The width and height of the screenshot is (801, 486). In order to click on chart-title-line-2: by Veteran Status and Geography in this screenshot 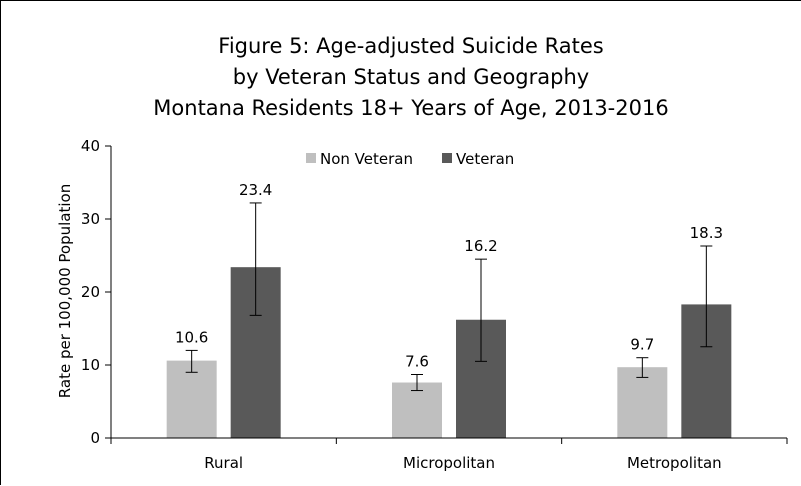, I will do `click(411, 77)`.